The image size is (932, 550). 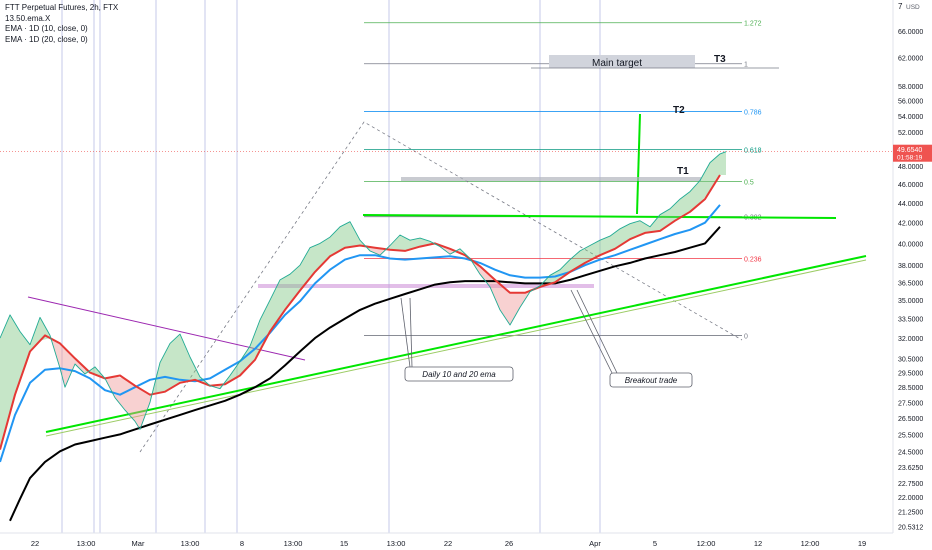 I want to click on price-tick-label: 22.7500, so click(x=910, y=484).